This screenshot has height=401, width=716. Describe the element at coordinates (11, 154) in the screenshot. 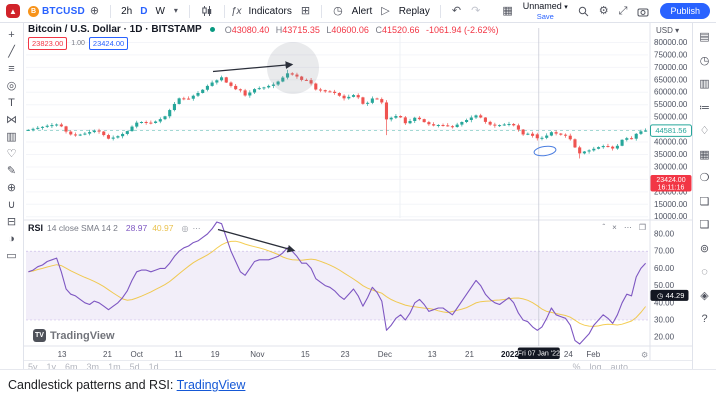

I see `emoji-tool-icon: ♡` at that location.